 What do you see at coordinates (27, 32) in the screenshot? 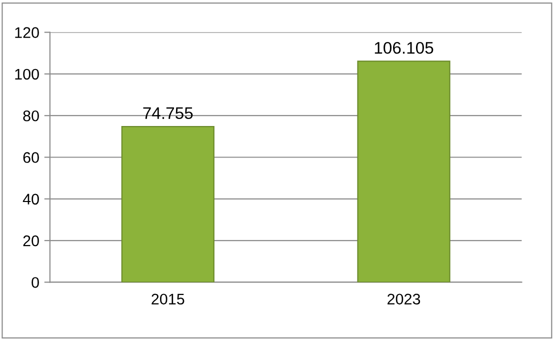
I see `y-tick-label: 120` at bounding box center [27, 32].